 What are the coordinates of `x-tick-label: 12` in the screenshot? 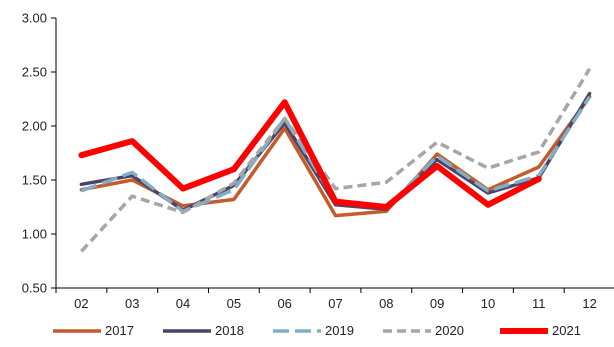 It's located at (589, 303).